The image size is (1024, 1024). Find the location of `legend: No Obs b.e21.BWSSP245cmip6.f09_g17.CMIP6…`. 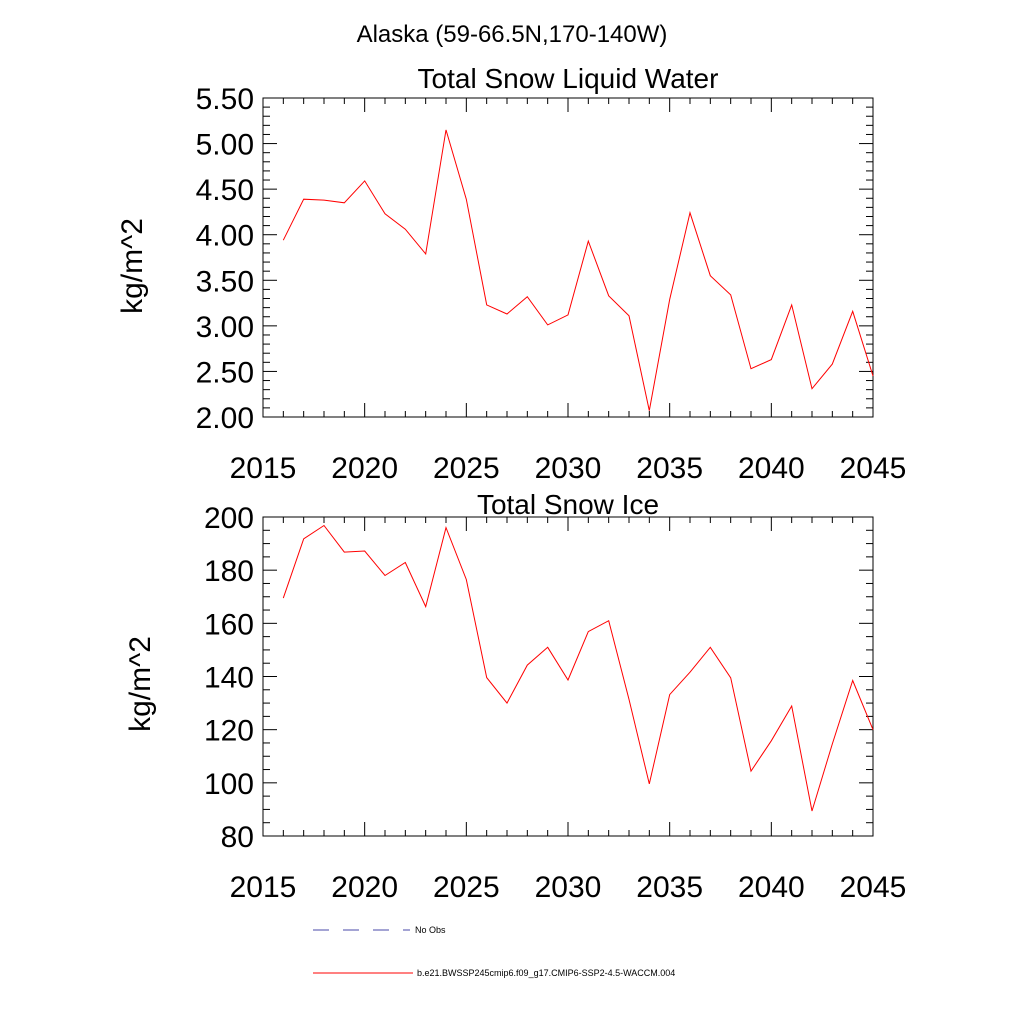

legend: No Obs b.e21.BWSSP245cmip6.f09_g17.CMIP6… is located at coordinates (494, 951).